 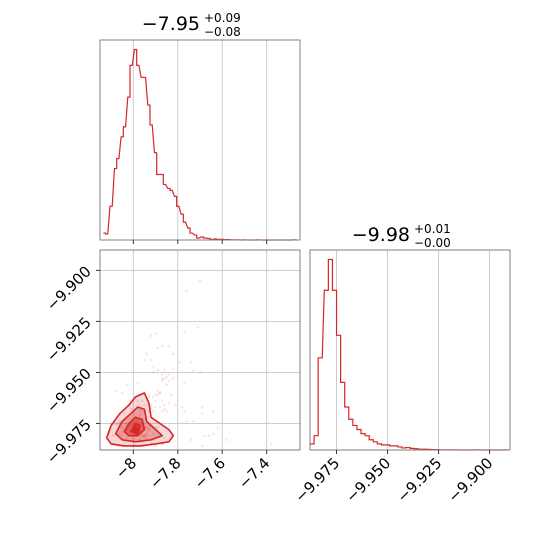 What do you see at coordinates (126, 468) in the screenshot?
I see `density-x-tick-label-0: −8` at bounding box center [126, 468].